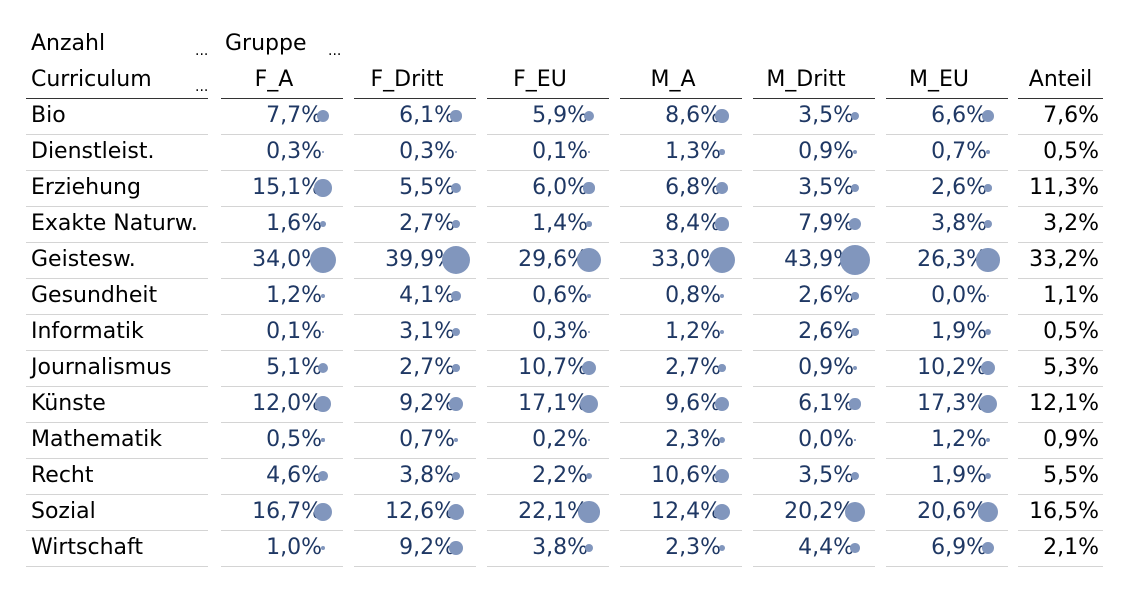 This screenshot has height=590, width=1132. What do you see at coordinates (826, 547) in the screenshot?
I see `value-cell: 4,4%` at bounding box center [826, 547].